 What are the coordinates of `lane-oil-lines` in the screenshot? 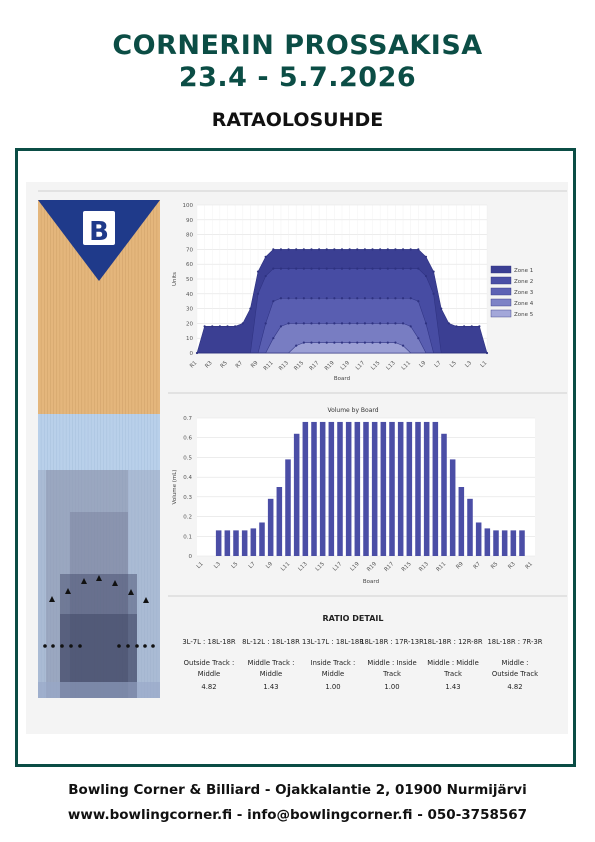 It's located at (99, 556).